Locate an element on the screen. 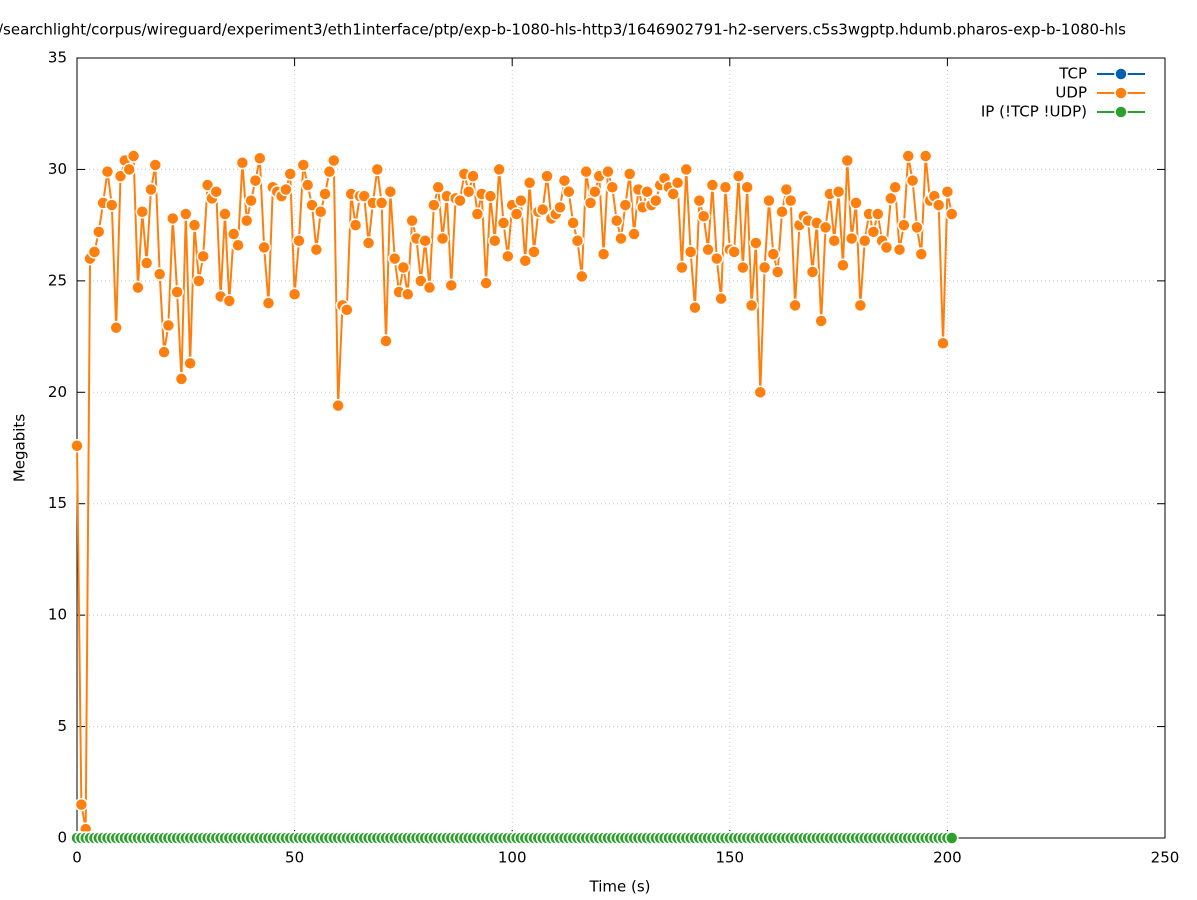 This screenshot has height=900, width=1197. y-tick-label: 5 is located at coordinates (62, 726).